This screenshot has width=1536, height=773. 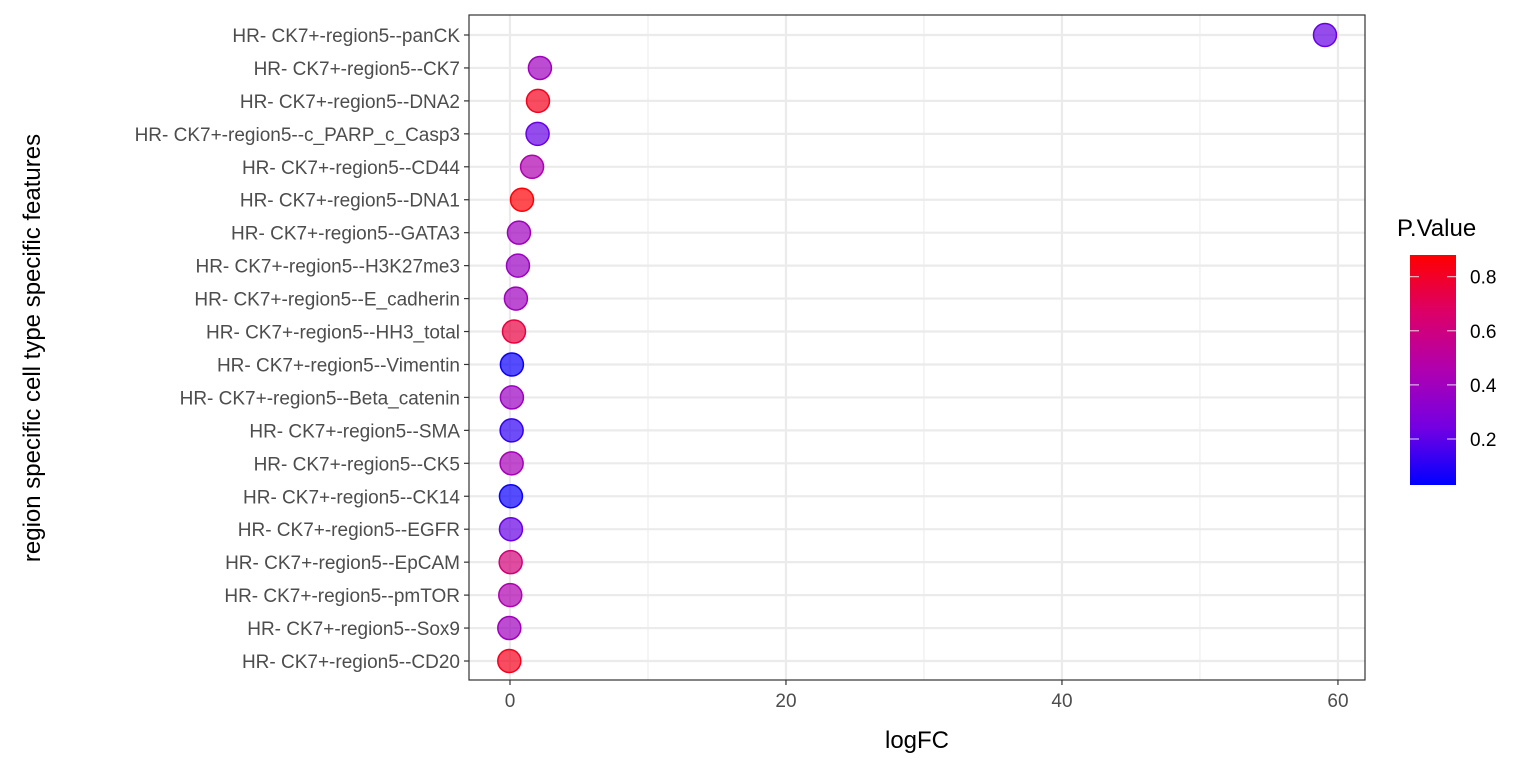 I want to click on legend-tick-label: 0.2, so click(x=1483, y=440).